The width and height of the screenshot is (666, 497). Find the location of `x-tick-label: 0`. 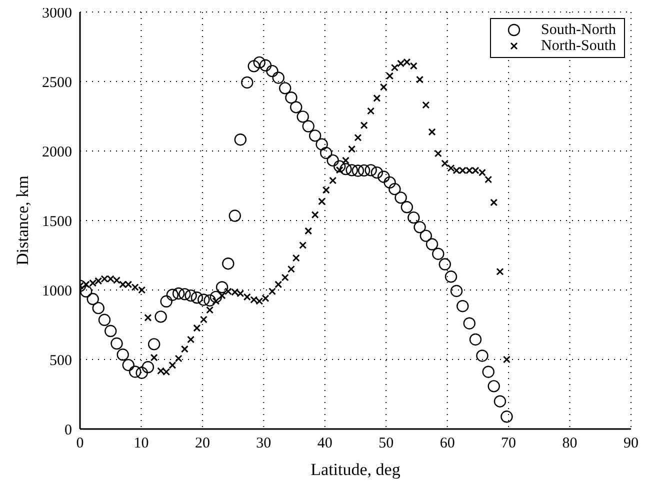

x-tick-label: 0 is located at coordinates (80, 444).